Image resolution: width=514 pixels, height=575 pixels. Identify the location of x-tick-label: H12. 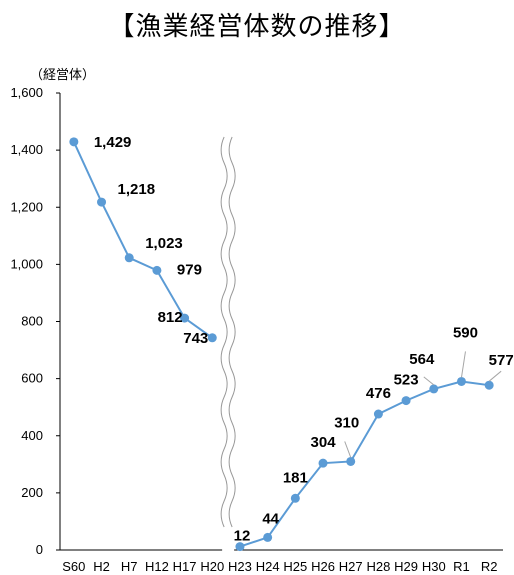
(157, 566).